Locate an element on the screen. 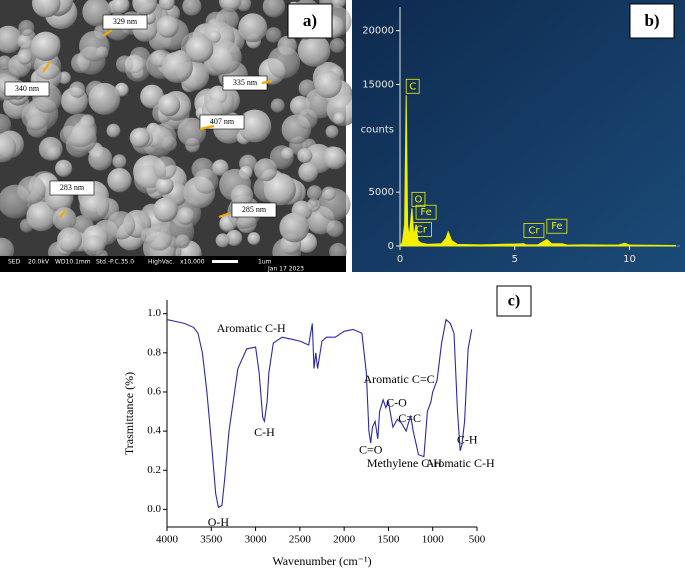 The height and width of the screenshot is (571, 685). info-bar is located at coordinates (173, 264).